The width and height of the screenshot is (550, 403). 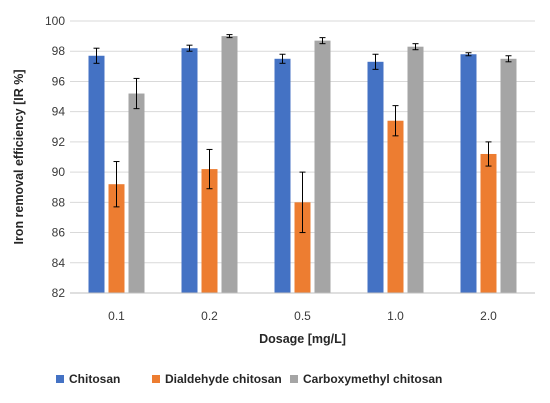 What do you see at coordinates (59, 112) in the screenshot?
I see `y-tick-label: 94` at bounding box center [59, 112].